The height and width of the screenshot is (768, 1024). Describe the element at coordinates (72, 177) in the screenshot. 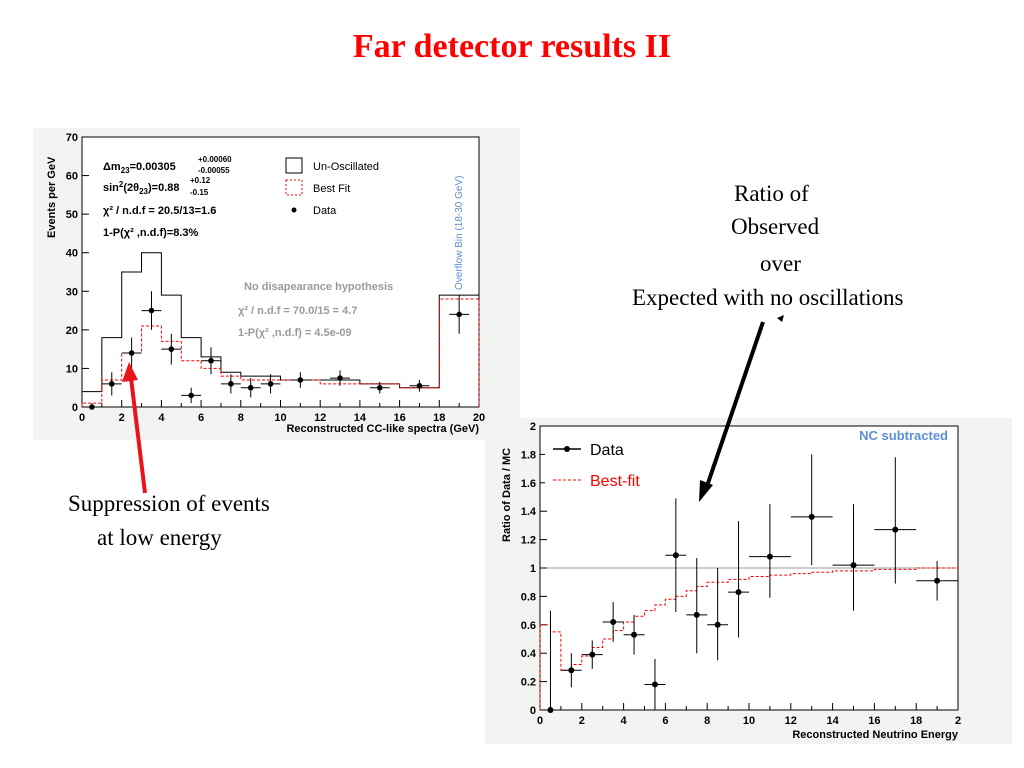

I see `y-tick-label: 60` at that location.